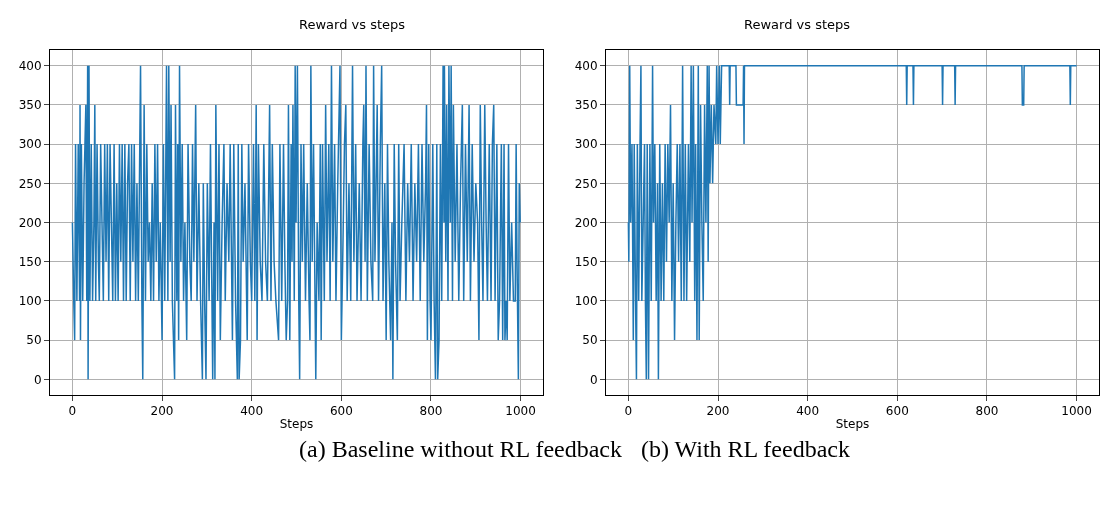 Image resolution: width=1109 pixels, height=505 pixels. I want to click on text: (a) Baseline without RL feedback, so click(460, 449).